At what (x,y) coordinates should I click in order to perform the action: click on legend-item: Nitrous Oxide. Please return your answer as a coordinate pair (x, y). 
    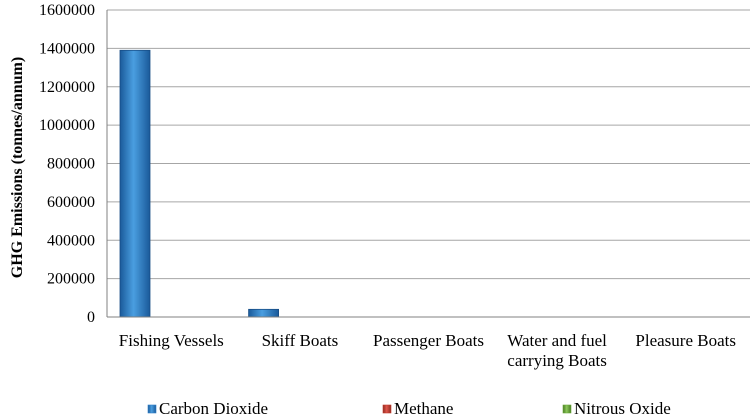
    Looking at the image, I should click on (616, 408).